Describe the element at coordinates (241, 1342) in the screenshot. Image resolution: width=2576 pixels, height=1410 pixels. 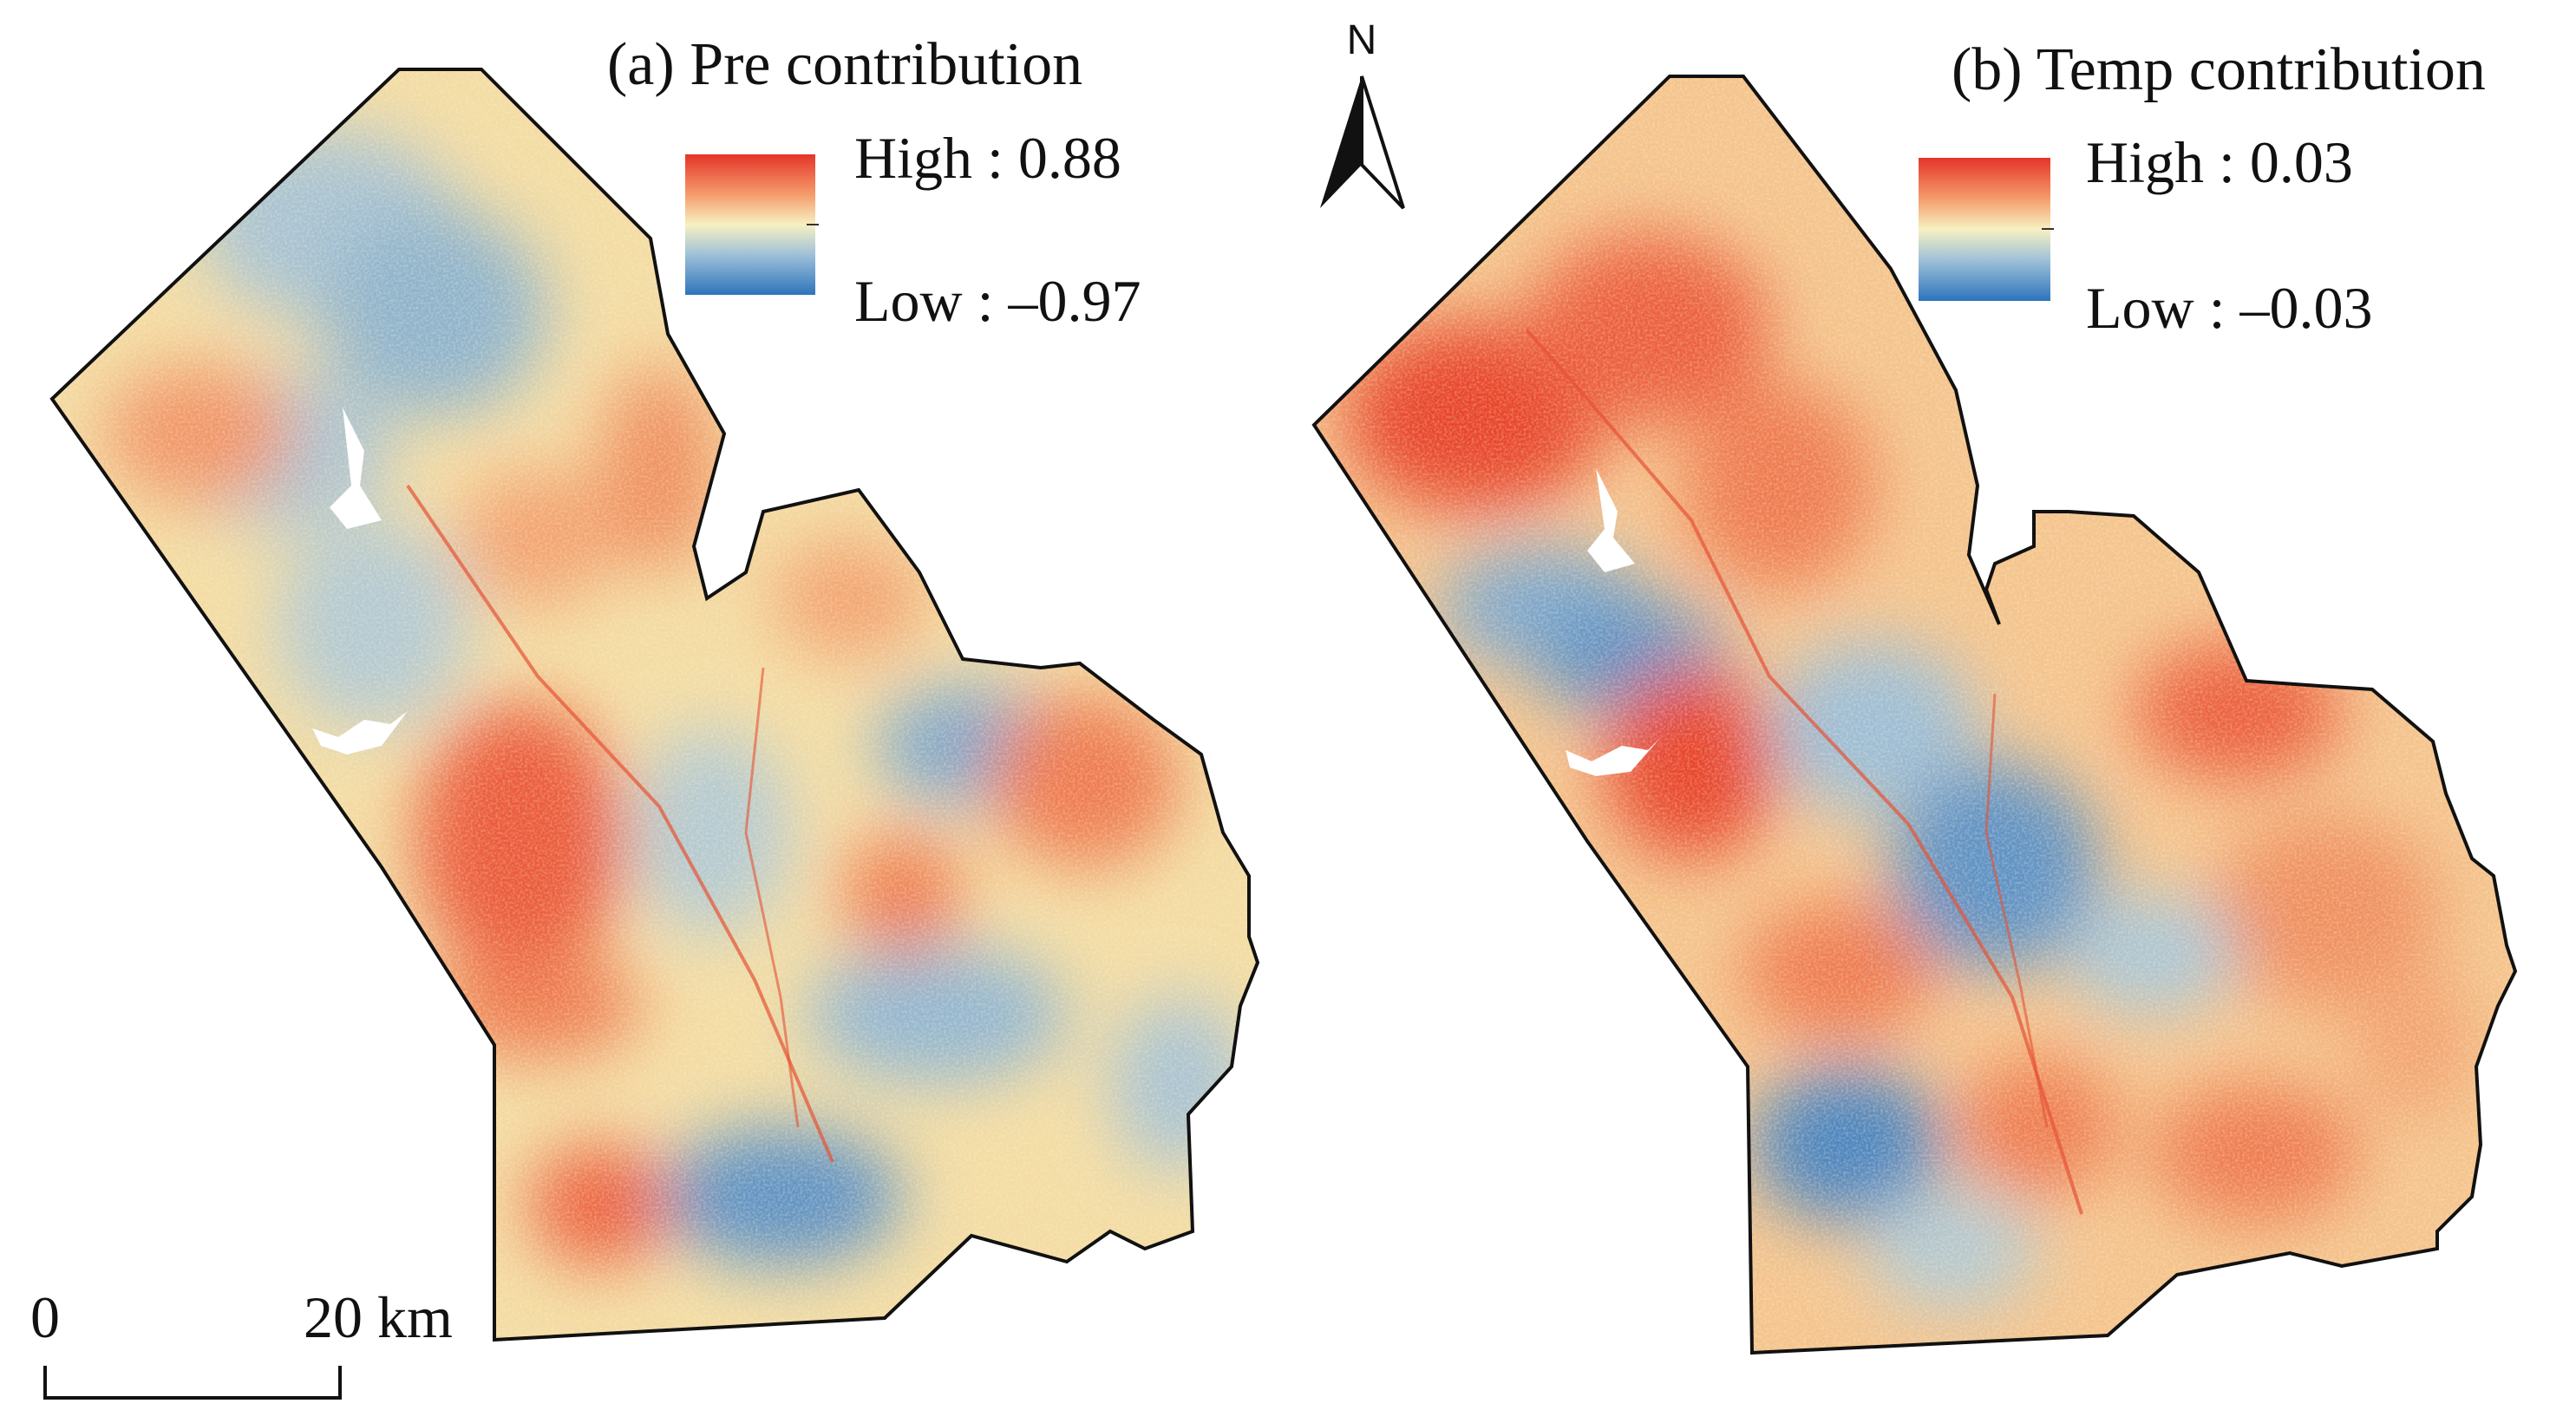
I see `scale-bar: 0 20 km` at that location.